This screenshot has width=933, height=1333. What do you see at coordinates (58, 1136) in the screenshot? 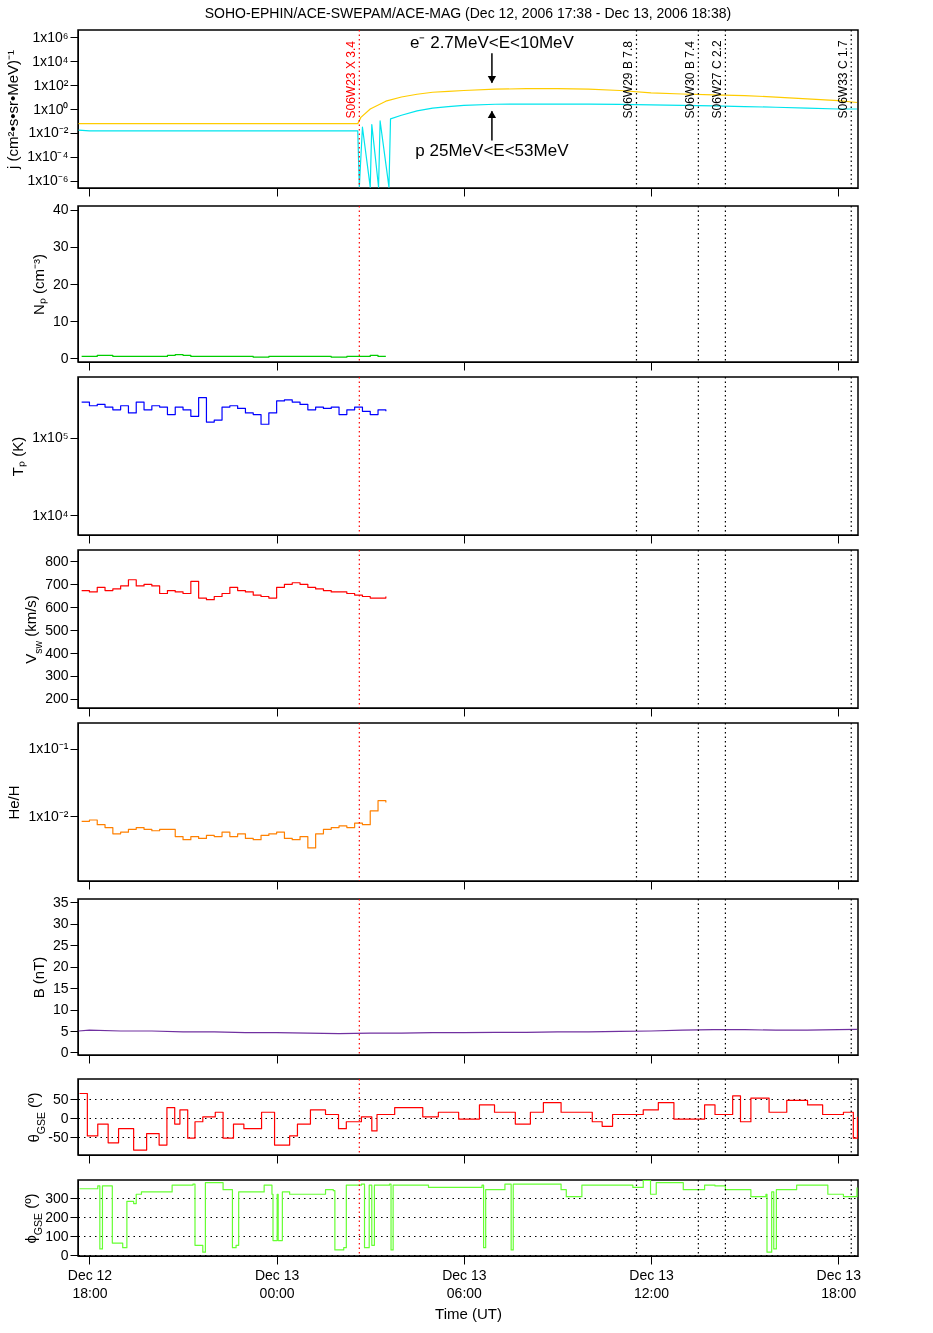
I see `y-tick-label: -50` at bounding box center [58, 1136].